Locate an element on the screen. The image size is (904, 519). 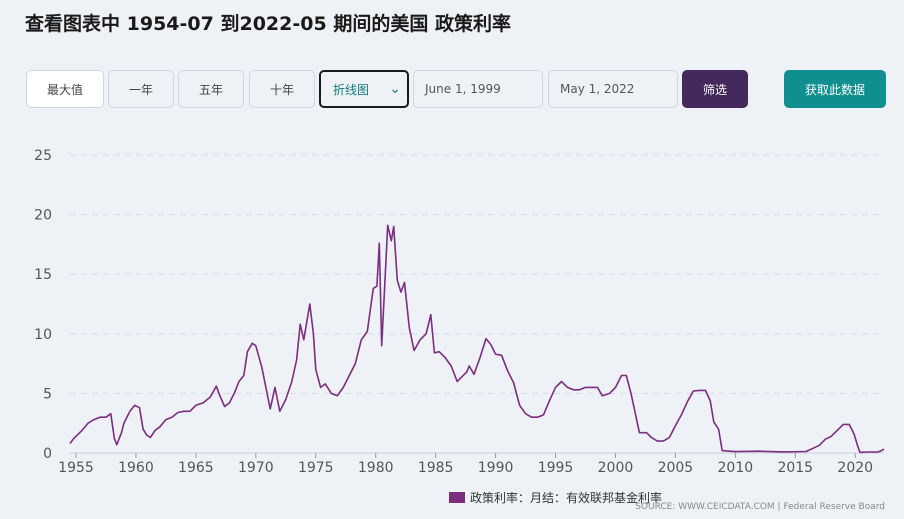
x-tick-label: 1980 is located at coordinates (376, 468).